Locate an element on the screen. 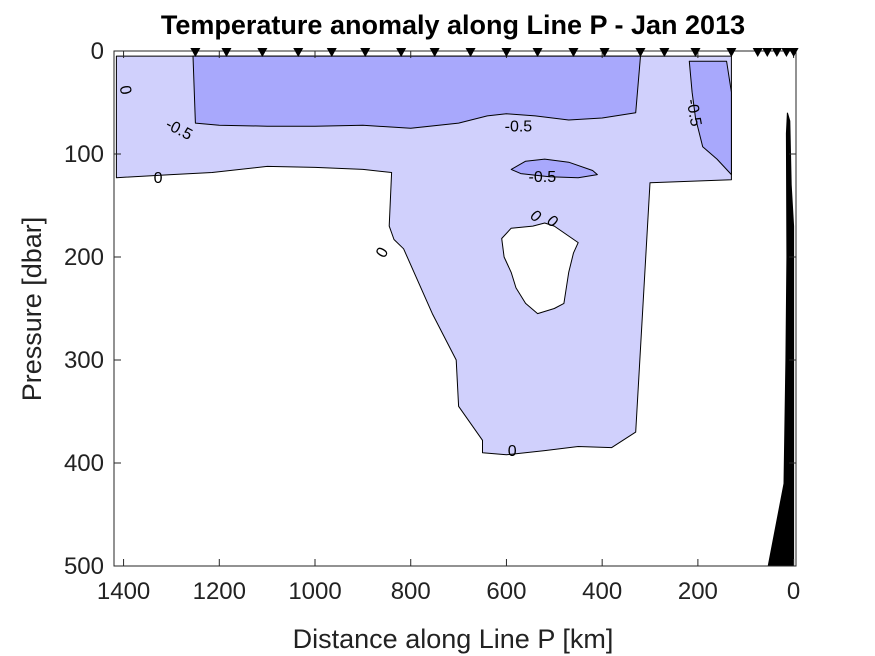 The width and height of the screenshot is (875, 656). x-tick-label: 0 is located at coordinates (793, 591).